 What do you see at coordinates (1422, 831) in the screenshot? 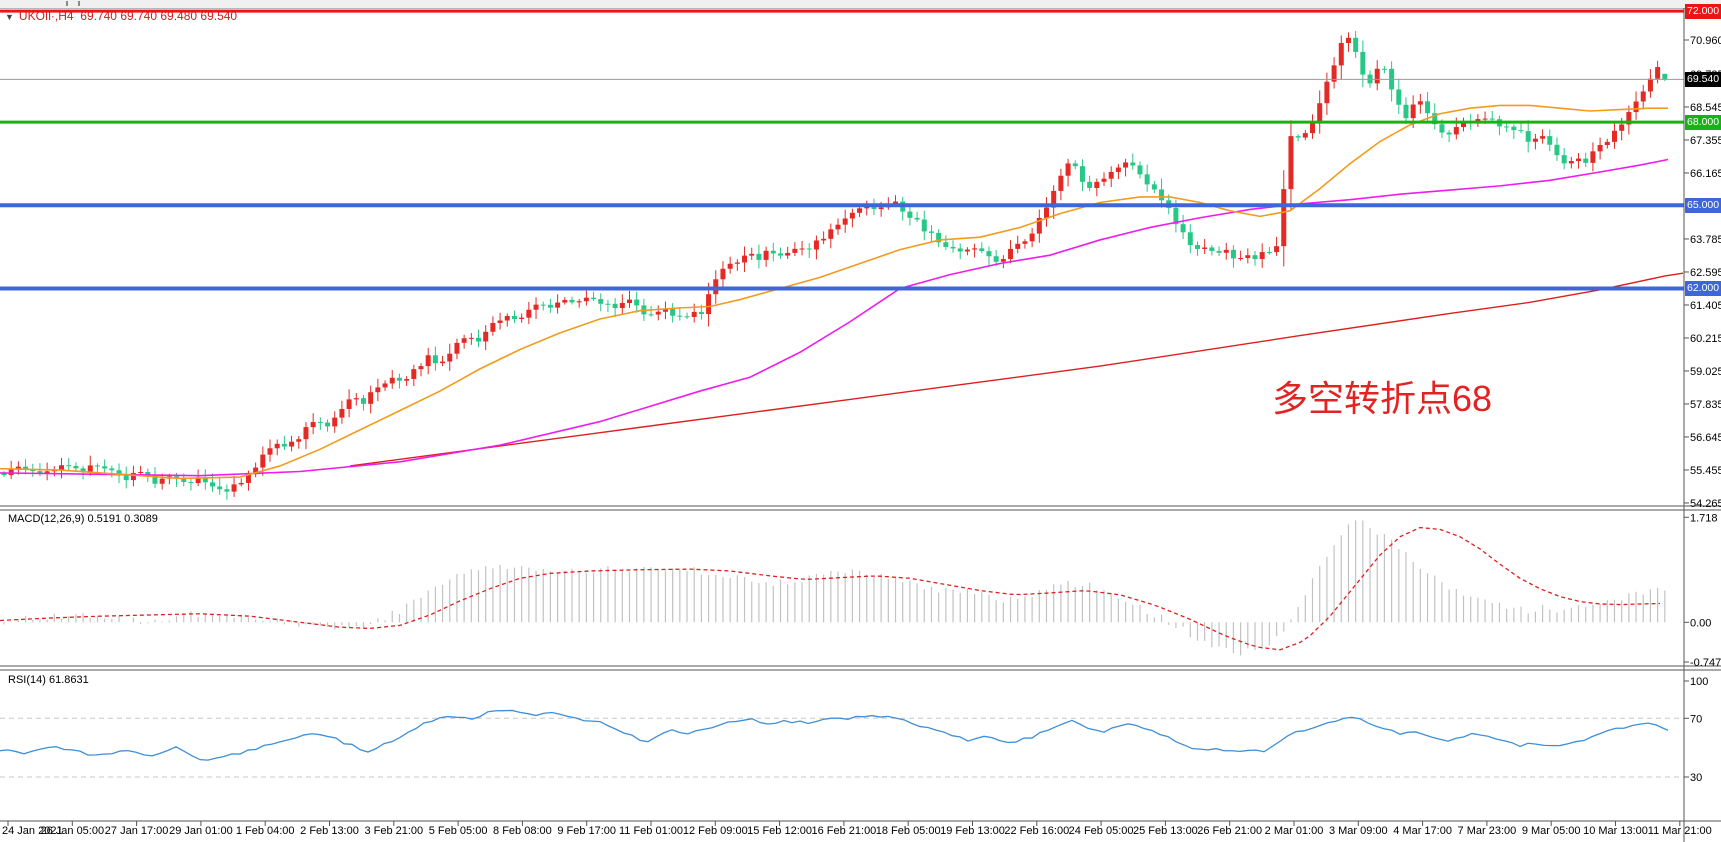
I see `time-axis-label: 4 Mar 17:00` at bounding box center [1422, 831].